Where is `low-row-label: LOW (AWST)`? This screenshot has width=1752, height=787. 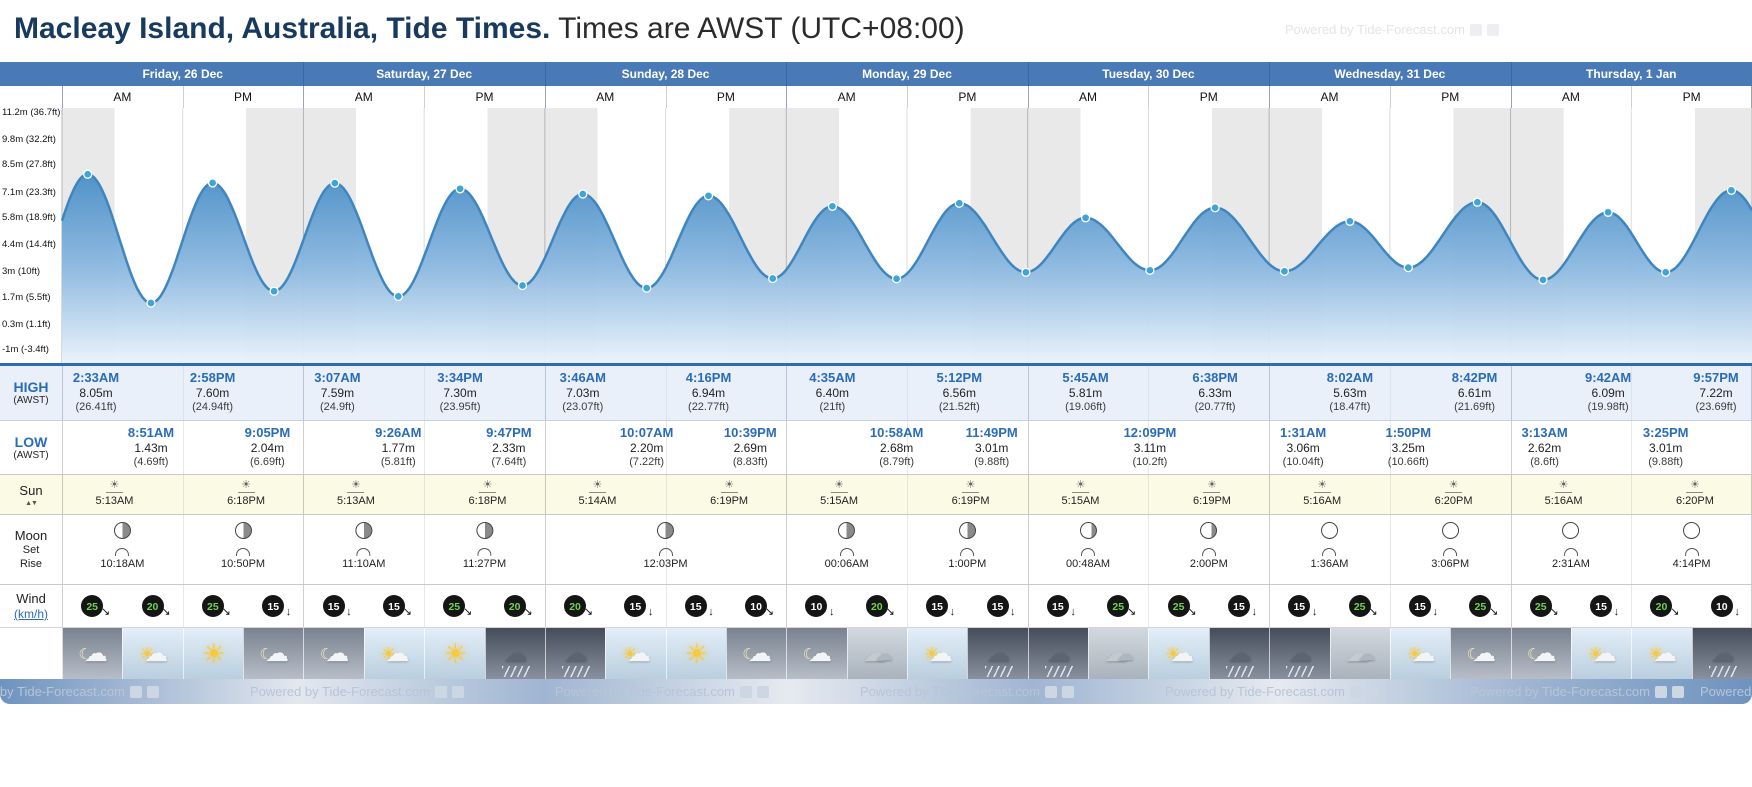
low-row-label: LOW (AWST) is located at coordinates (31, 448).